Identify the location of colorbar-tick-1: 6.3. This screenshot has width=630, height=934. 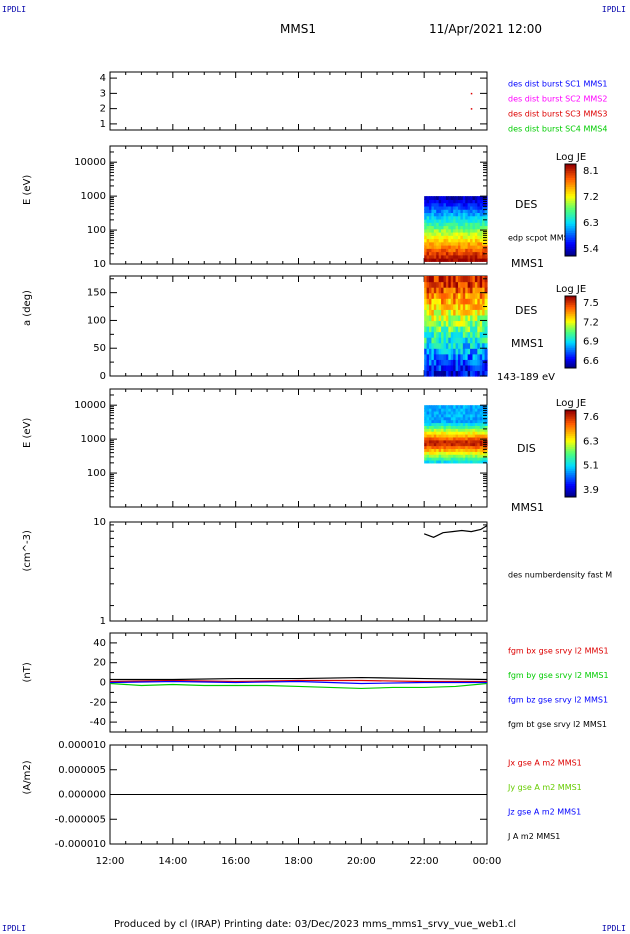
(591, 223).